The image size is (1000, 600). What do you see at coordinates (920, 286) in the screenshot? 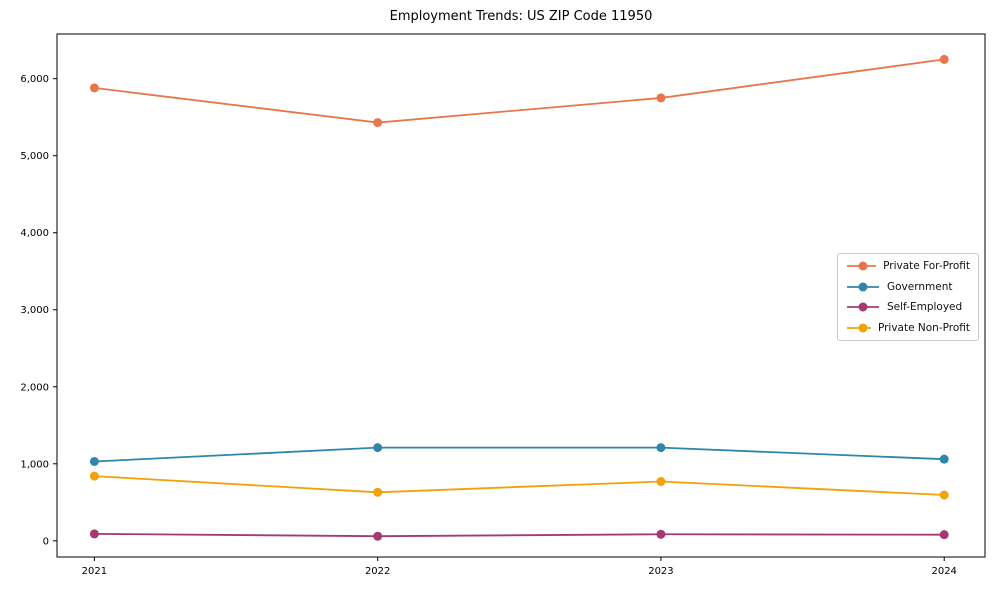
I see `legend-label: Government` at bounding box center [920, 286].